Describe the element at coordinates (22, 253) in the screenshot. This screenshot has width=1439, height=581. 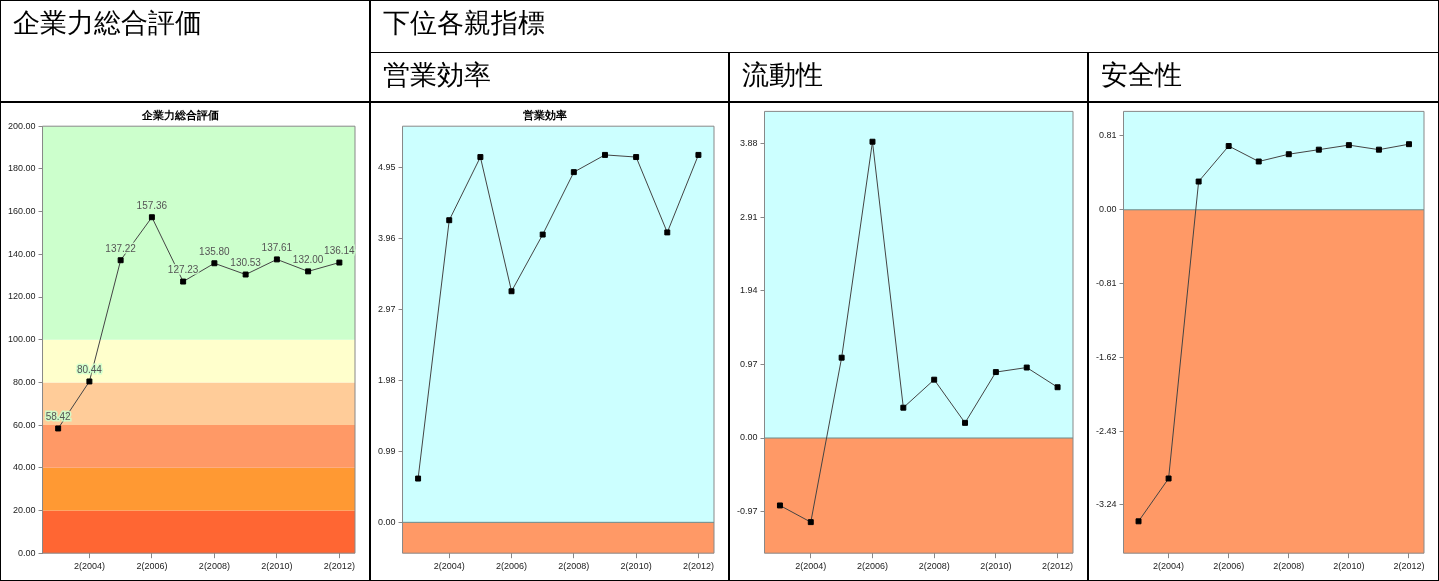
I see `y-tick-label: 140.00` at that location.